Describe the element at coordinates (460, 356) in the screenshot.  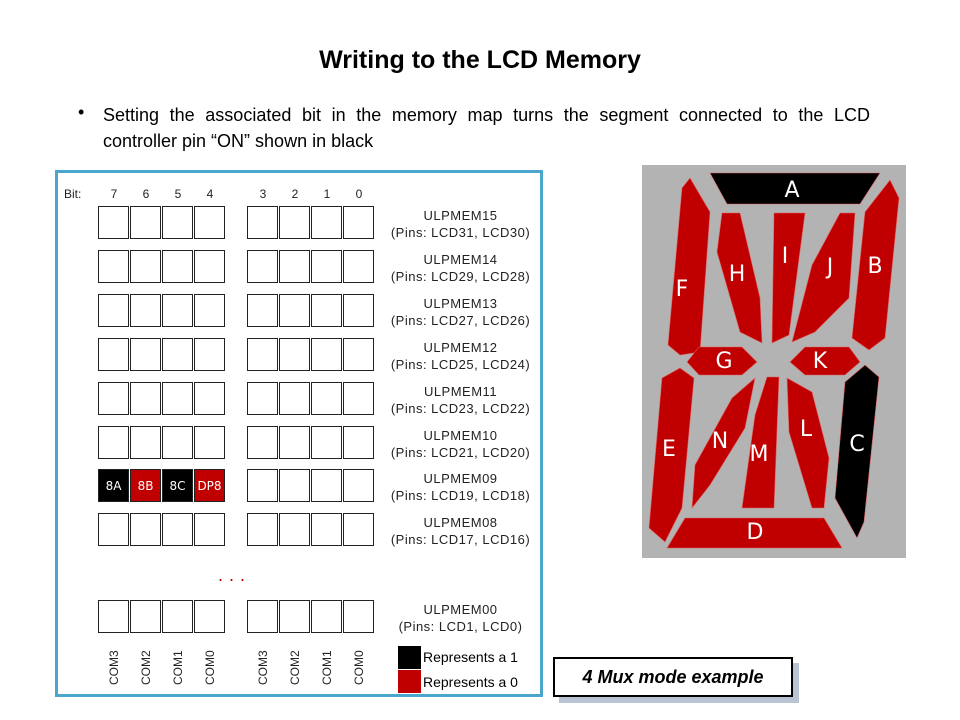
I see `register-label: ULPMEM12 (Pins: LCD25, LCD24)` at that location.